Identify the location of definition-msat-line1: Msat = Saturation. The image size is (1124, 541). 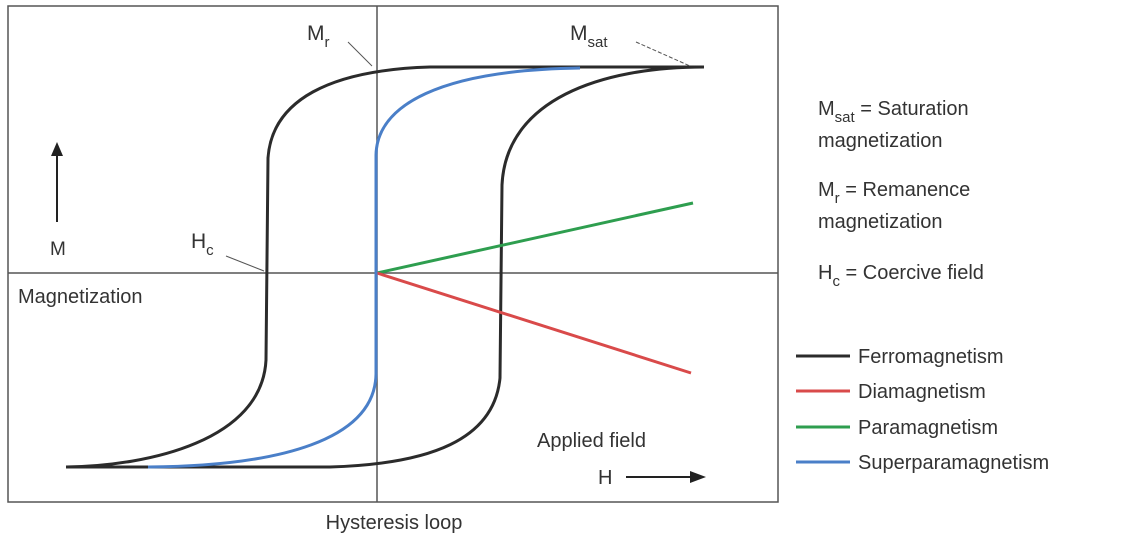
(893, 112).